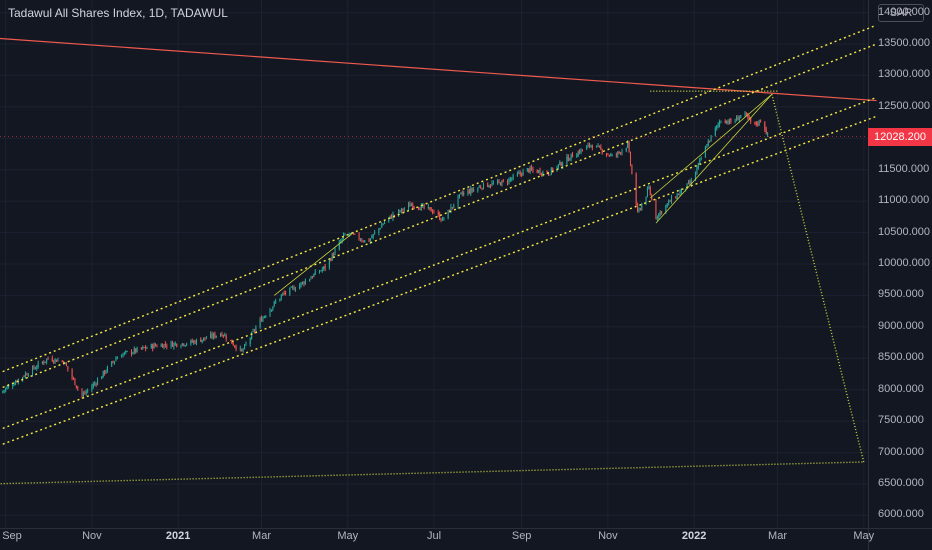 This screenshot has height=550, width=932. What do you see at coordinates (904, 231) in the screenshot?
I see `price-tick-label: 10500.000` at bounding box center [904, 231].